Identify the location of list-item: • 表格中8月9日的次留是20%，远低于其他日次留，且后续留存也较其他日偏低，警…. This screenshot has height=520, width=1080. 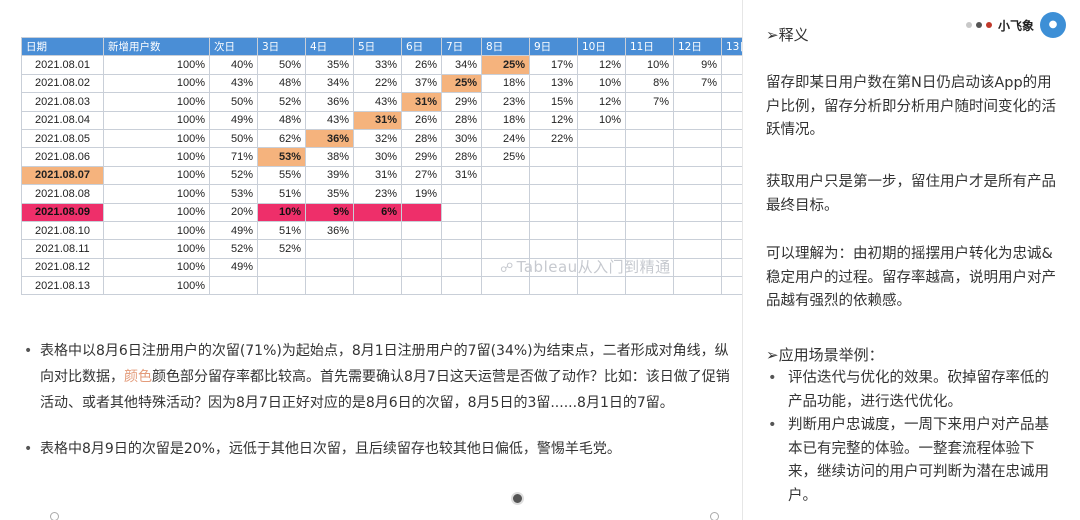
(377, 449).